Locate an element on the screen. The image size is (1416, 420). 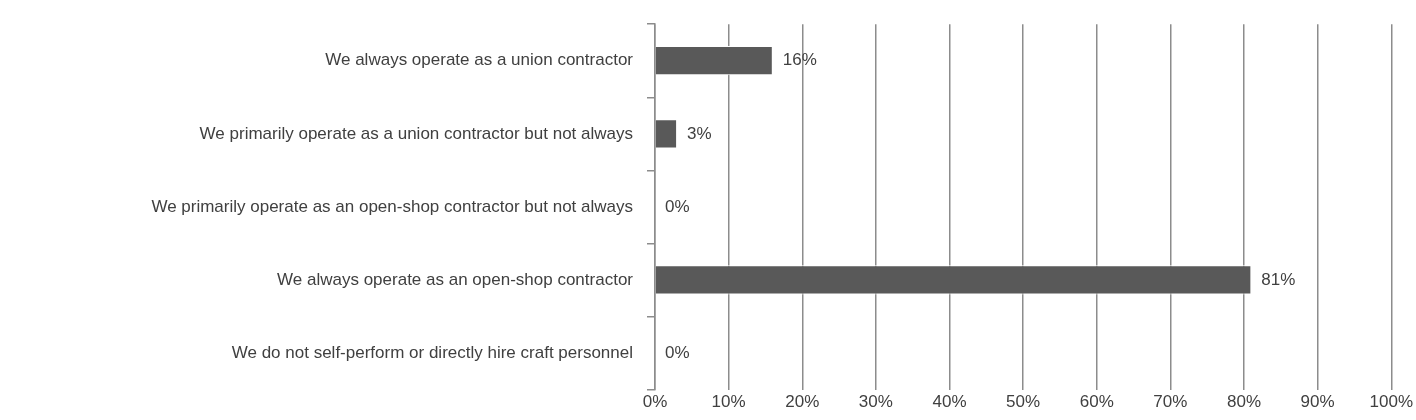
x-tick-label: 60% is located at coordinates (1096, 402).